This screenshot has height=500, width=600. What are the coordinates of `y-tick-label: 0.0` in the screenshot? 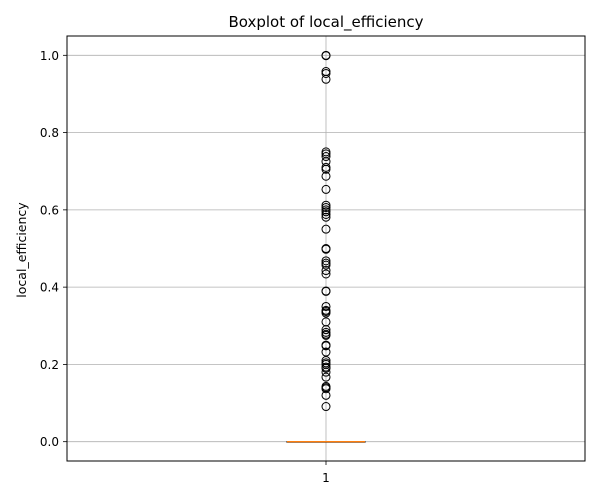 It's located at (49, 442).